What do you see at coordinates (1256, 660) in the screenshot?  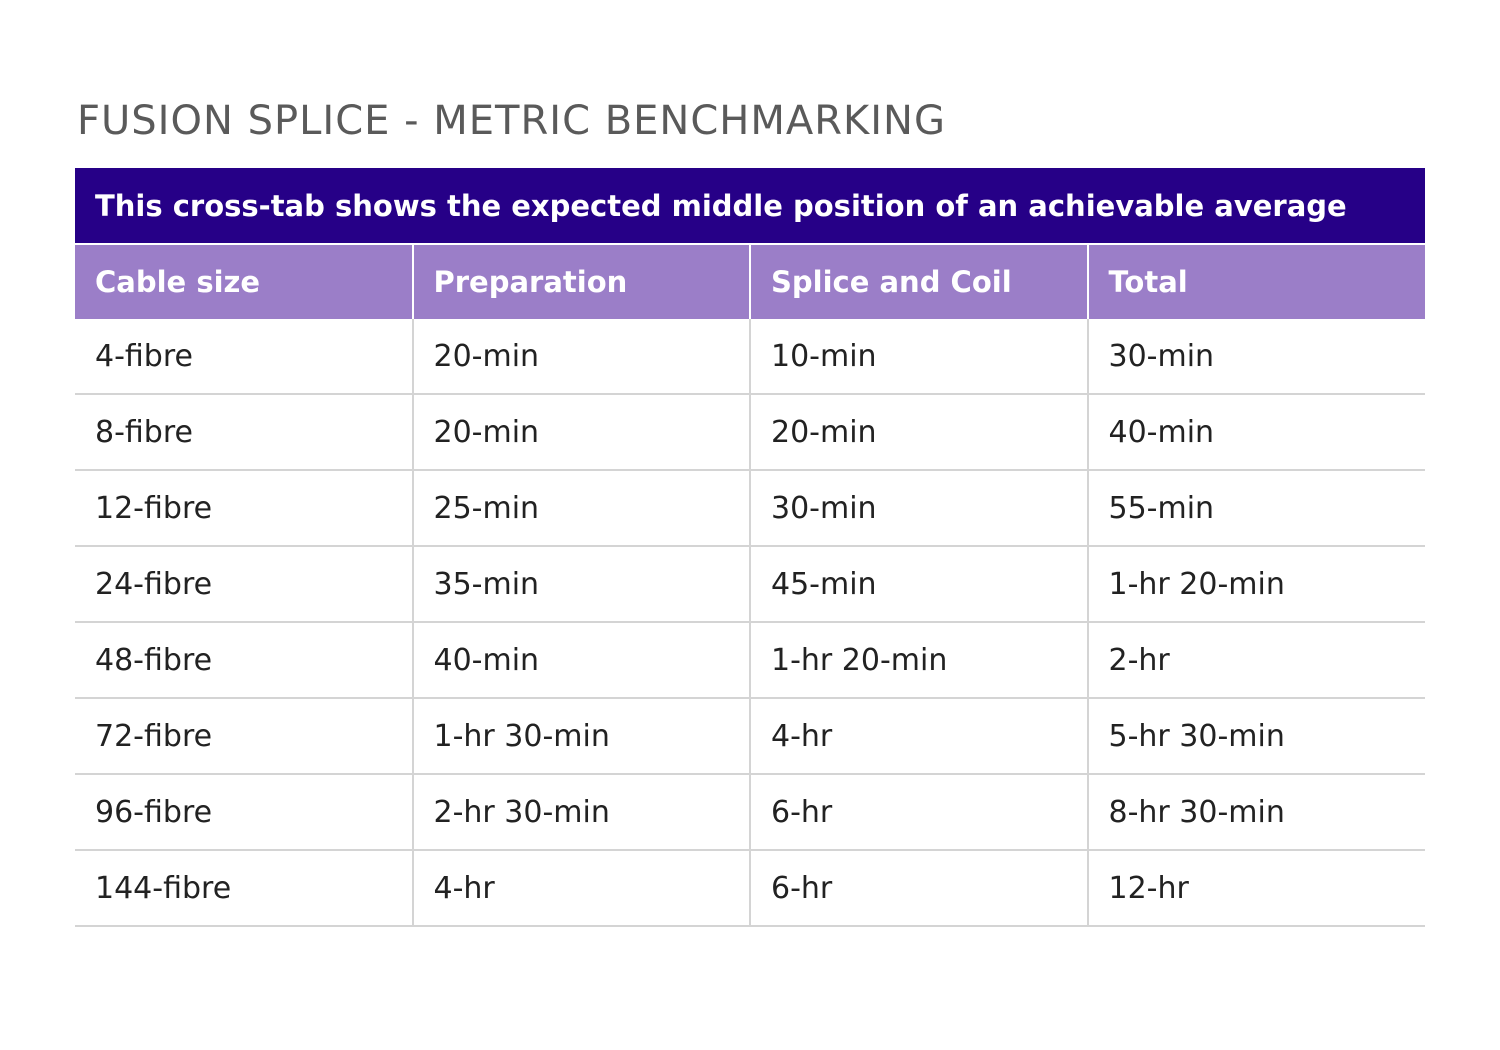 I see `total-cell: 2-hr` at bounding box center [1256, 660].